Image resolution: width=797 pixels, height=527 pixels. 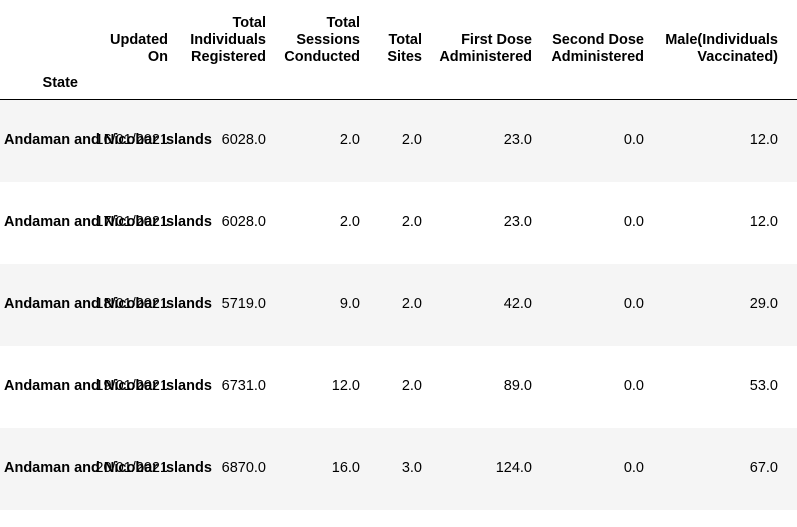 What do you see at coordinates (131, 386) in the screenshot?
I see `cell-updated-on: 19/01/2021` at bounding box center [131, 386].